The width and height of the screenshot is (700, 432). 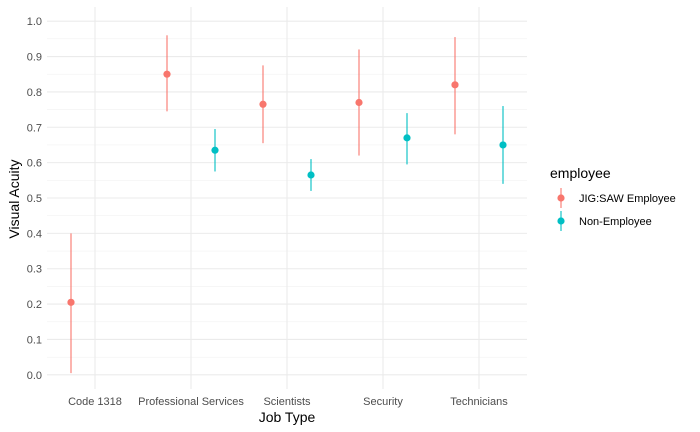 I want to click on legend-items: JIG:SAW Employee Non-Employee, so click(x=616, y=209).